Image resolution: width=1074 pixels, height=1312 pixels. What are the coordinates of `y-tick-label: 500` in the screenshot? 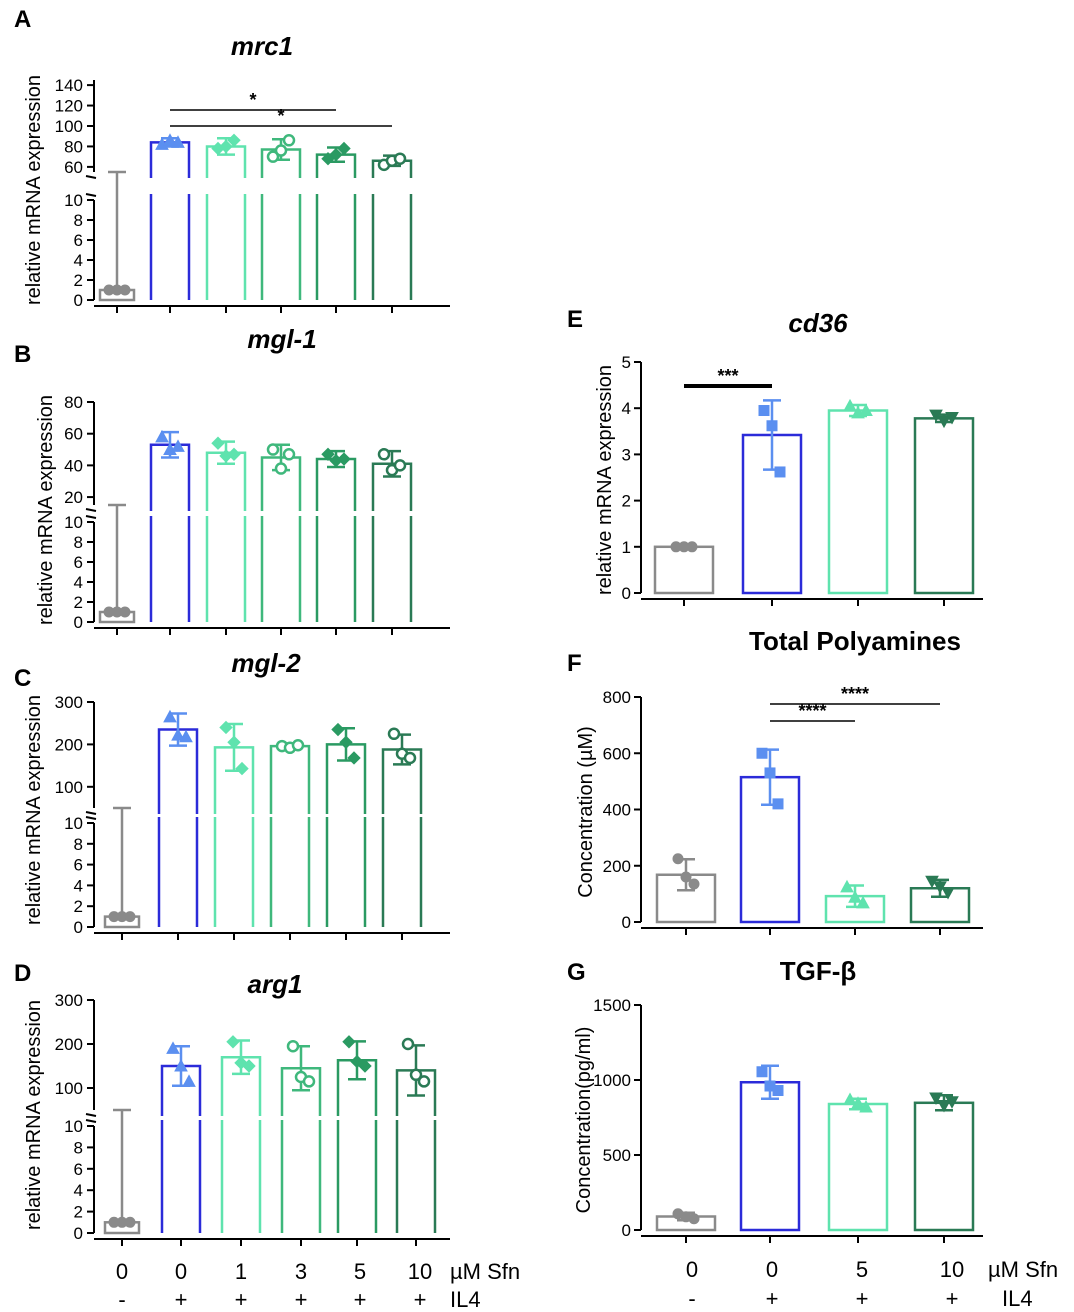 It's located at (617, 1155).